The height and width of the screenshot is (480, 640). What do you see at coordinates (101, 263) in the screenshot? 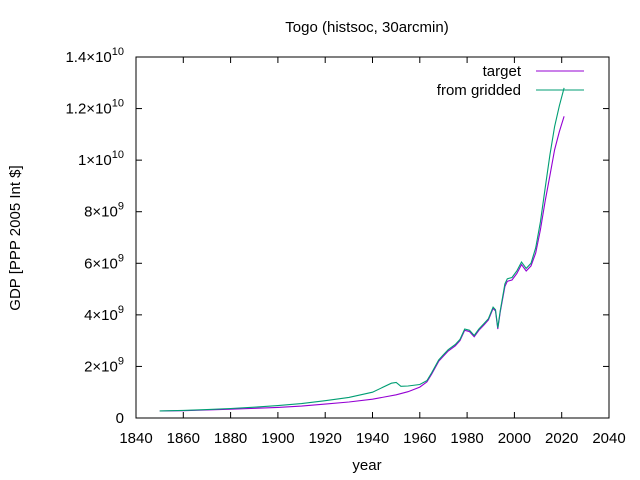
I see `y-tick-mantissa: 6×10` at bounding box center [101, 263].